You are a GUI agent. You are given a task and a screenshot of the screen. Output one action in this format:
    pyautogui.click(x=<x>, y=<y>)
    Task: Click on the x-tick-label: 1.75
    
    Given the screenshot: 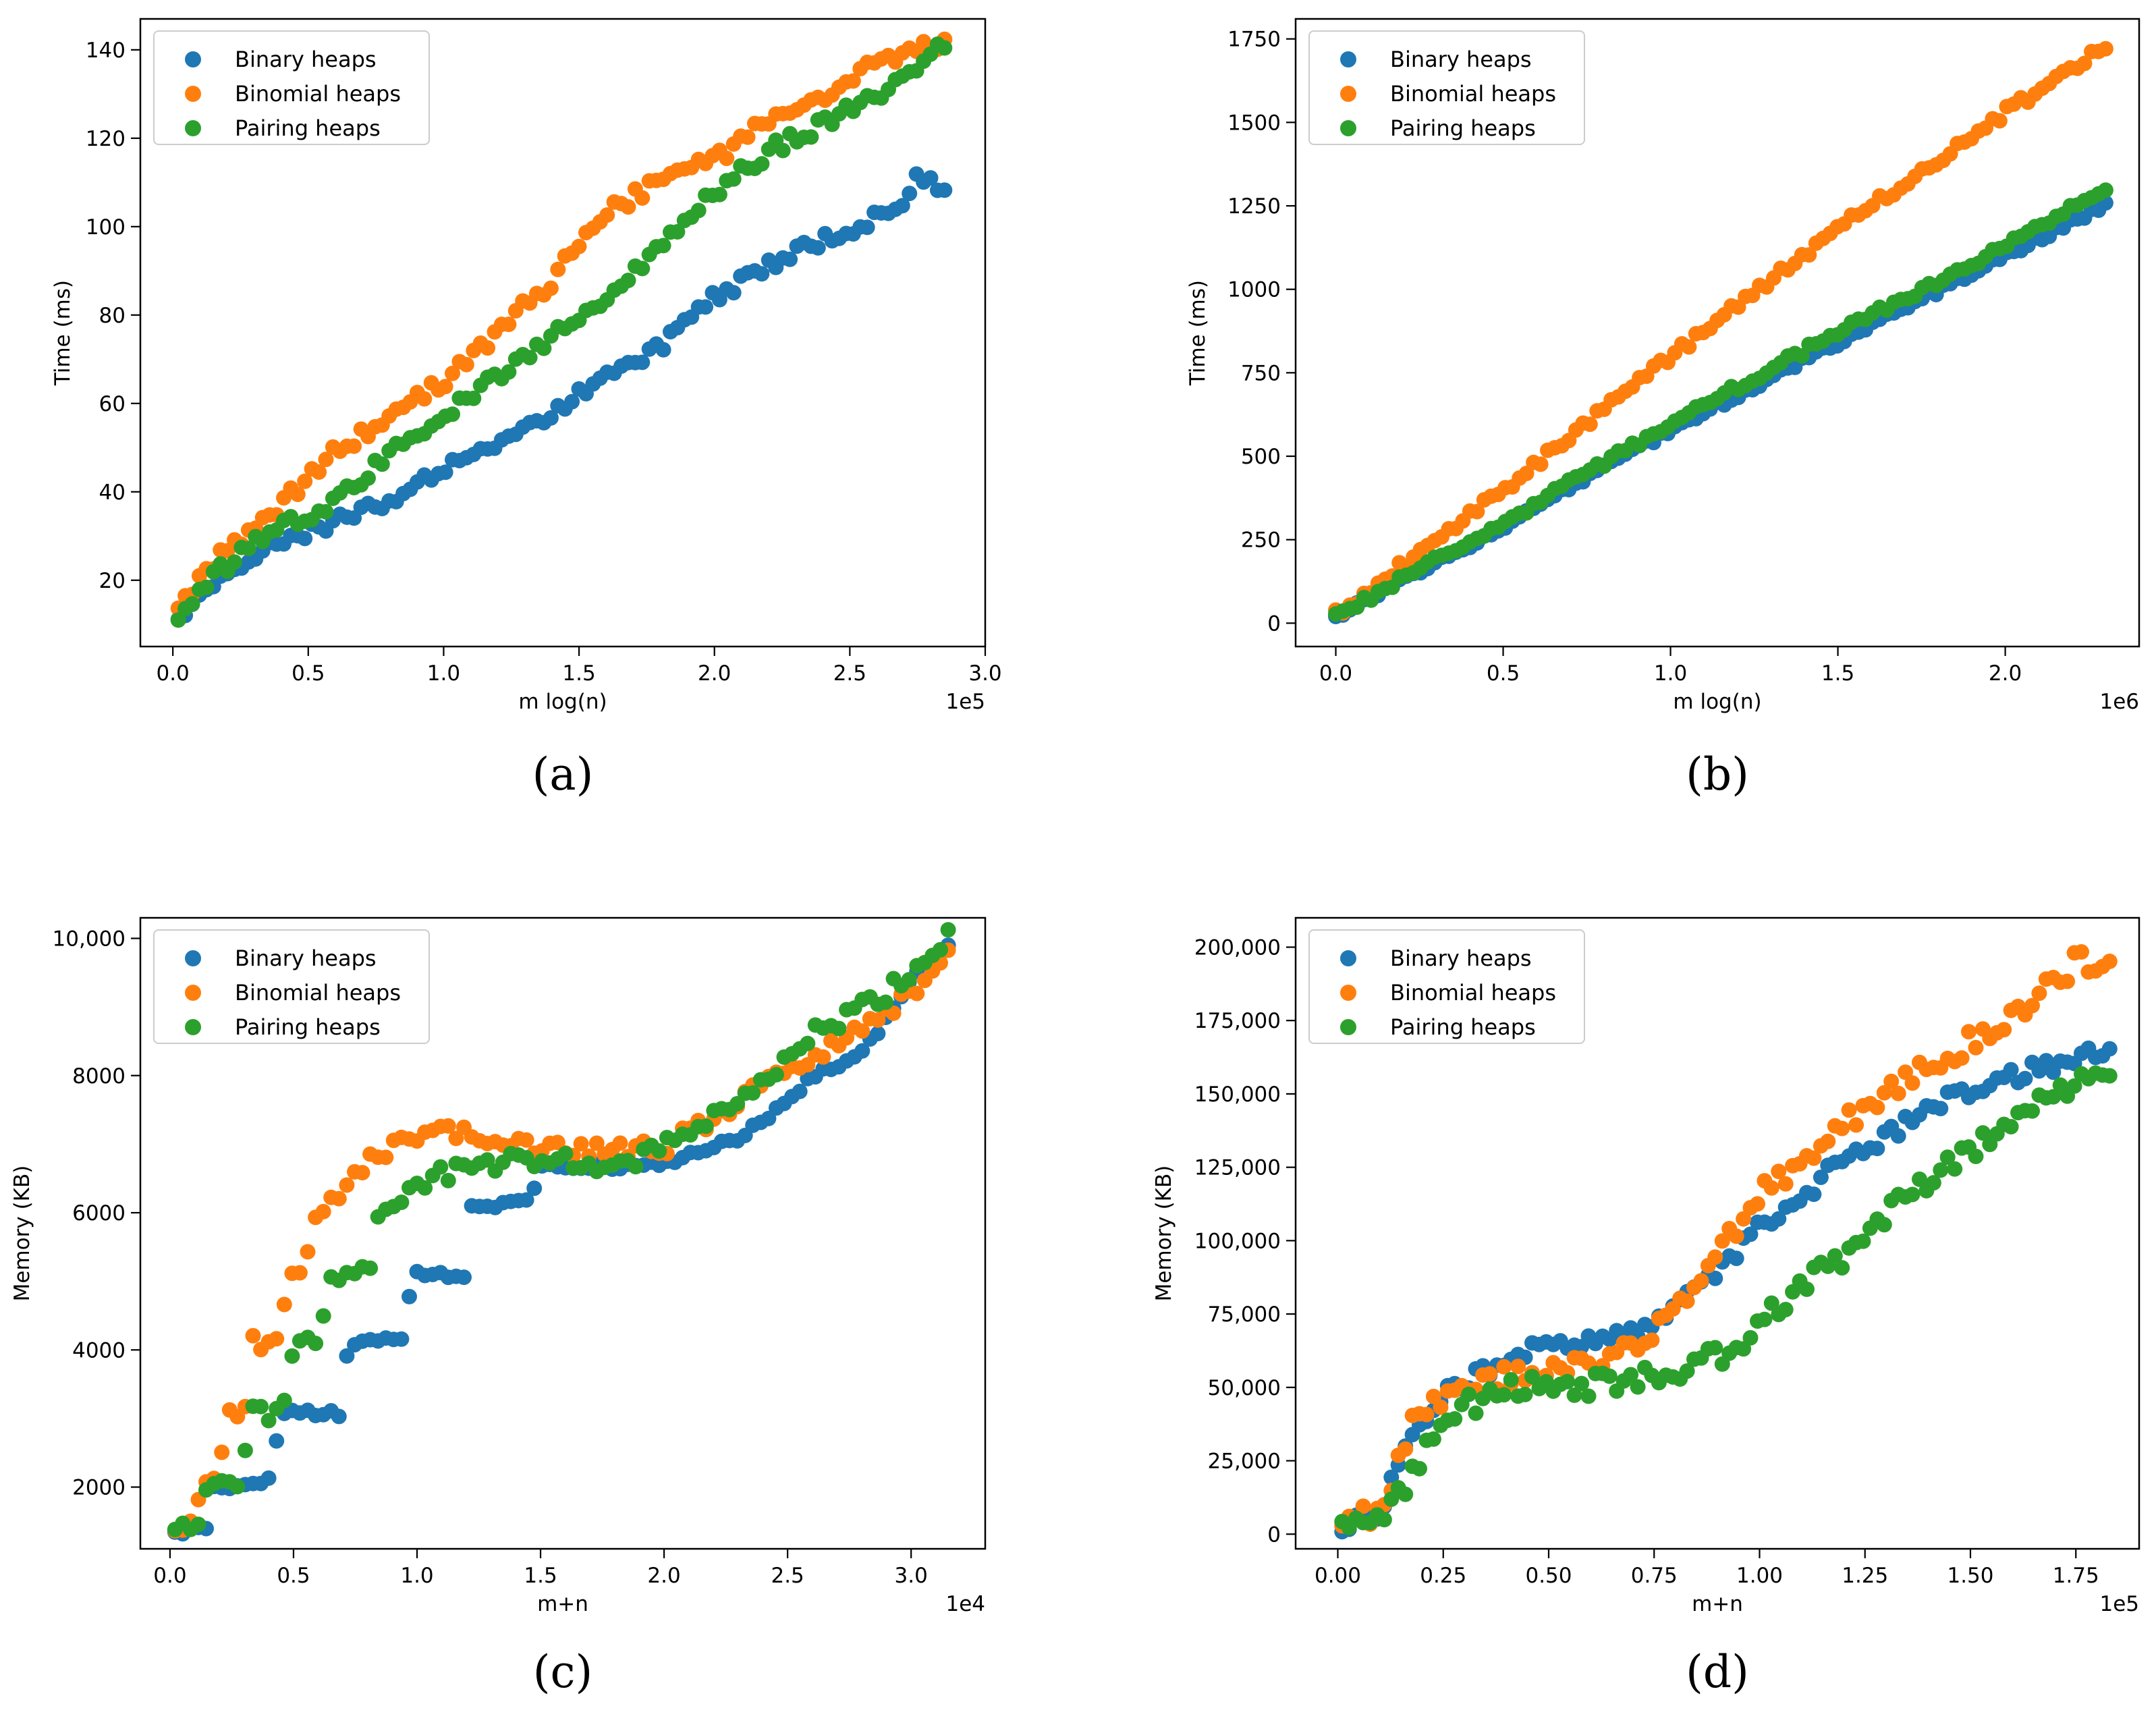 What is the action you would take?
    pyautogui.click(x=2076, y=1576)
    